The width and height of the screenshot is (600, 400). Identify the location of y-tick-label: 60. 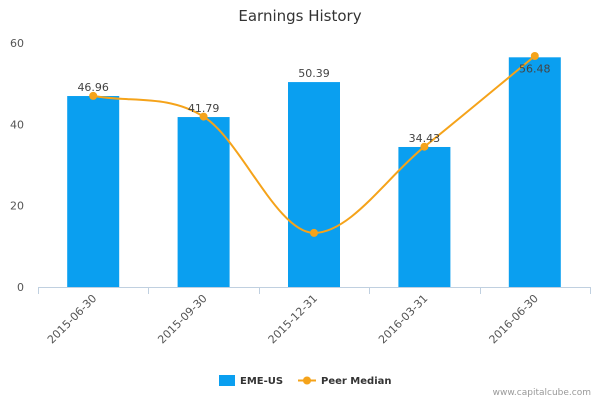
(17, 43).